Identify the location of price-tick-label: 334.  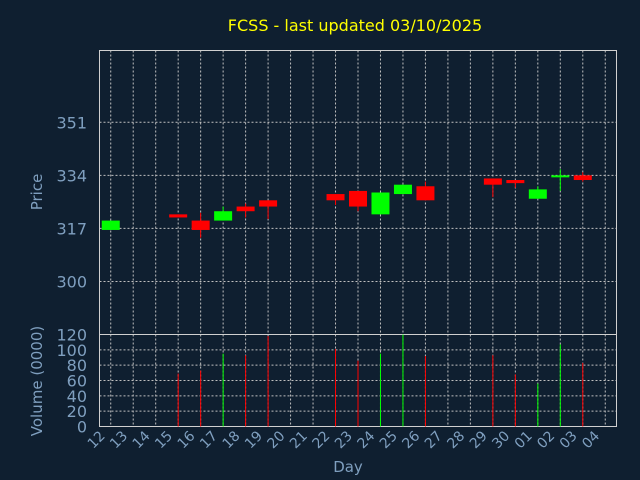
(71, 175).